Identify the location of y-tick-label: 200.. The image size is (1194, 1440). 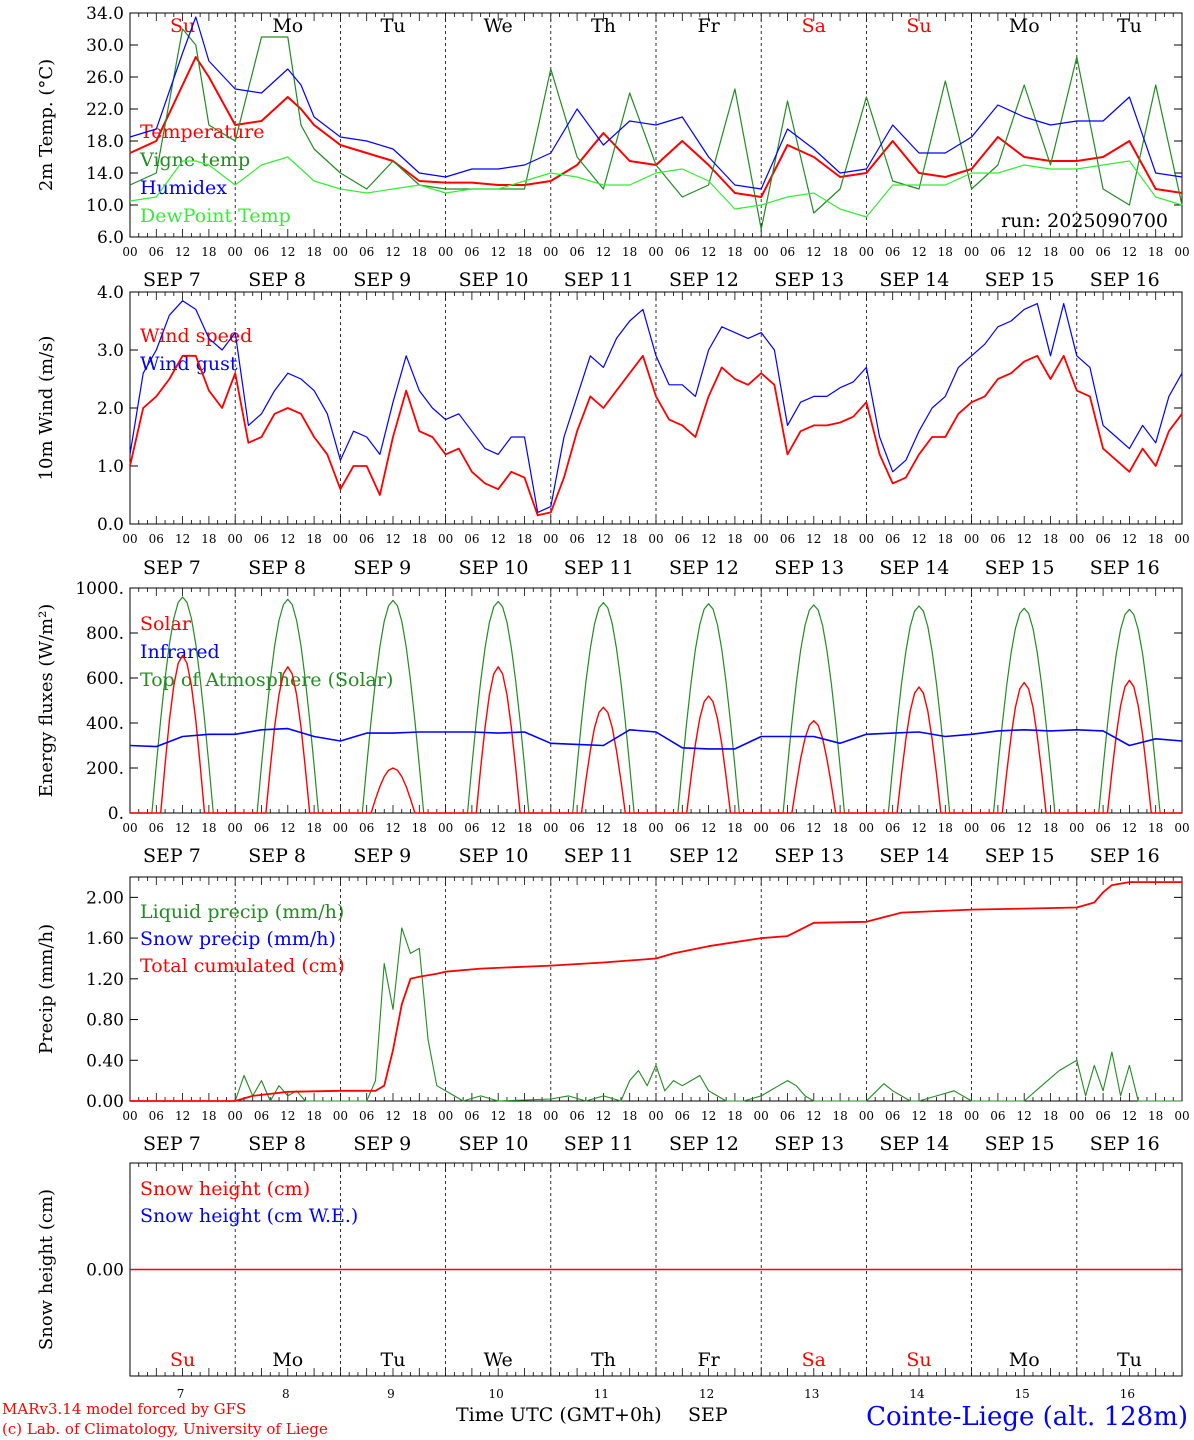
(105, 769).